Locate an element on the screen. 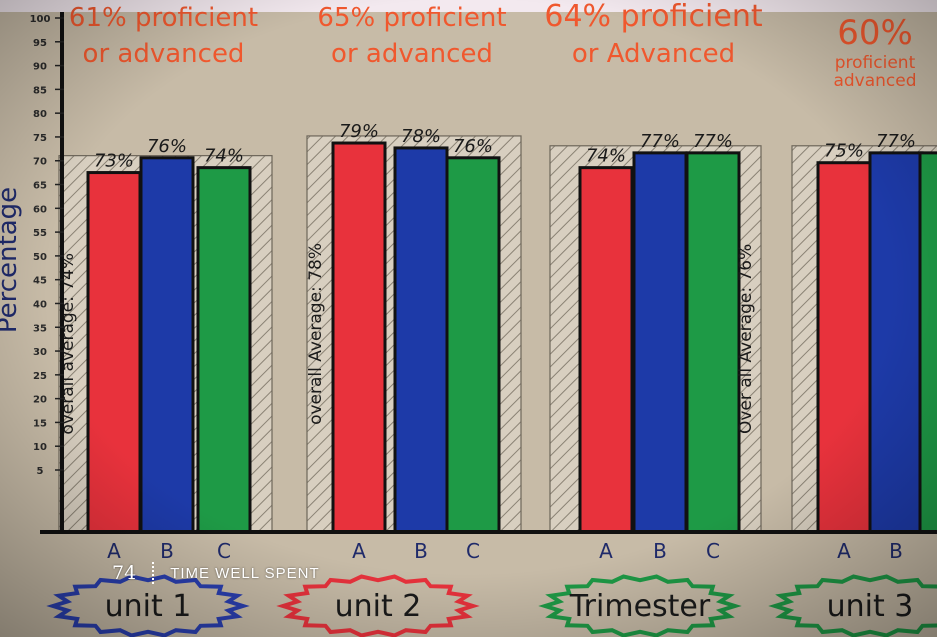 Image resolution: width=937 pixels, height=637 pixels. footer-separator is located at coordinates (153, 573).